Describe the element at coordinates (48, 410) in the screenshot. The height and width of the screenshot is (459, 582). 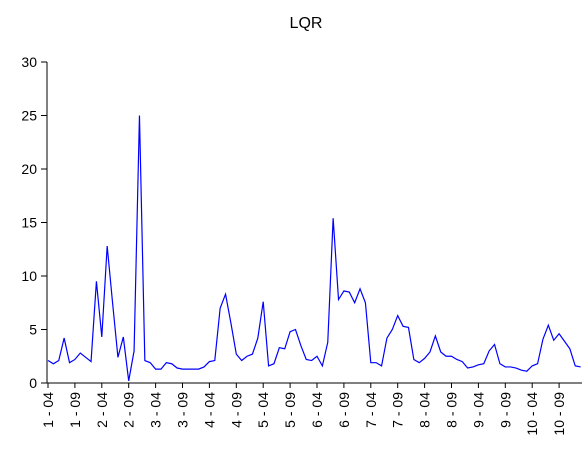
I see `x-tick-label: 1 - 04` at that location.